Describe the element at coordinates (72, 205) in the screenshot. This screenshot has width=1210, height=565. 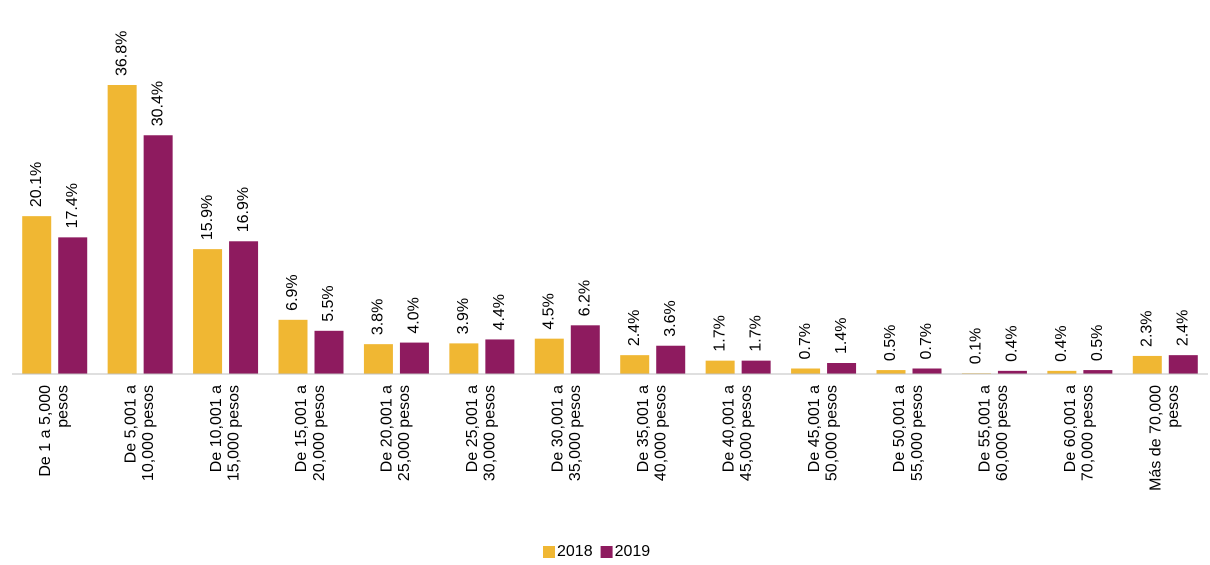
I see `value-label: 17.4%` at that location.